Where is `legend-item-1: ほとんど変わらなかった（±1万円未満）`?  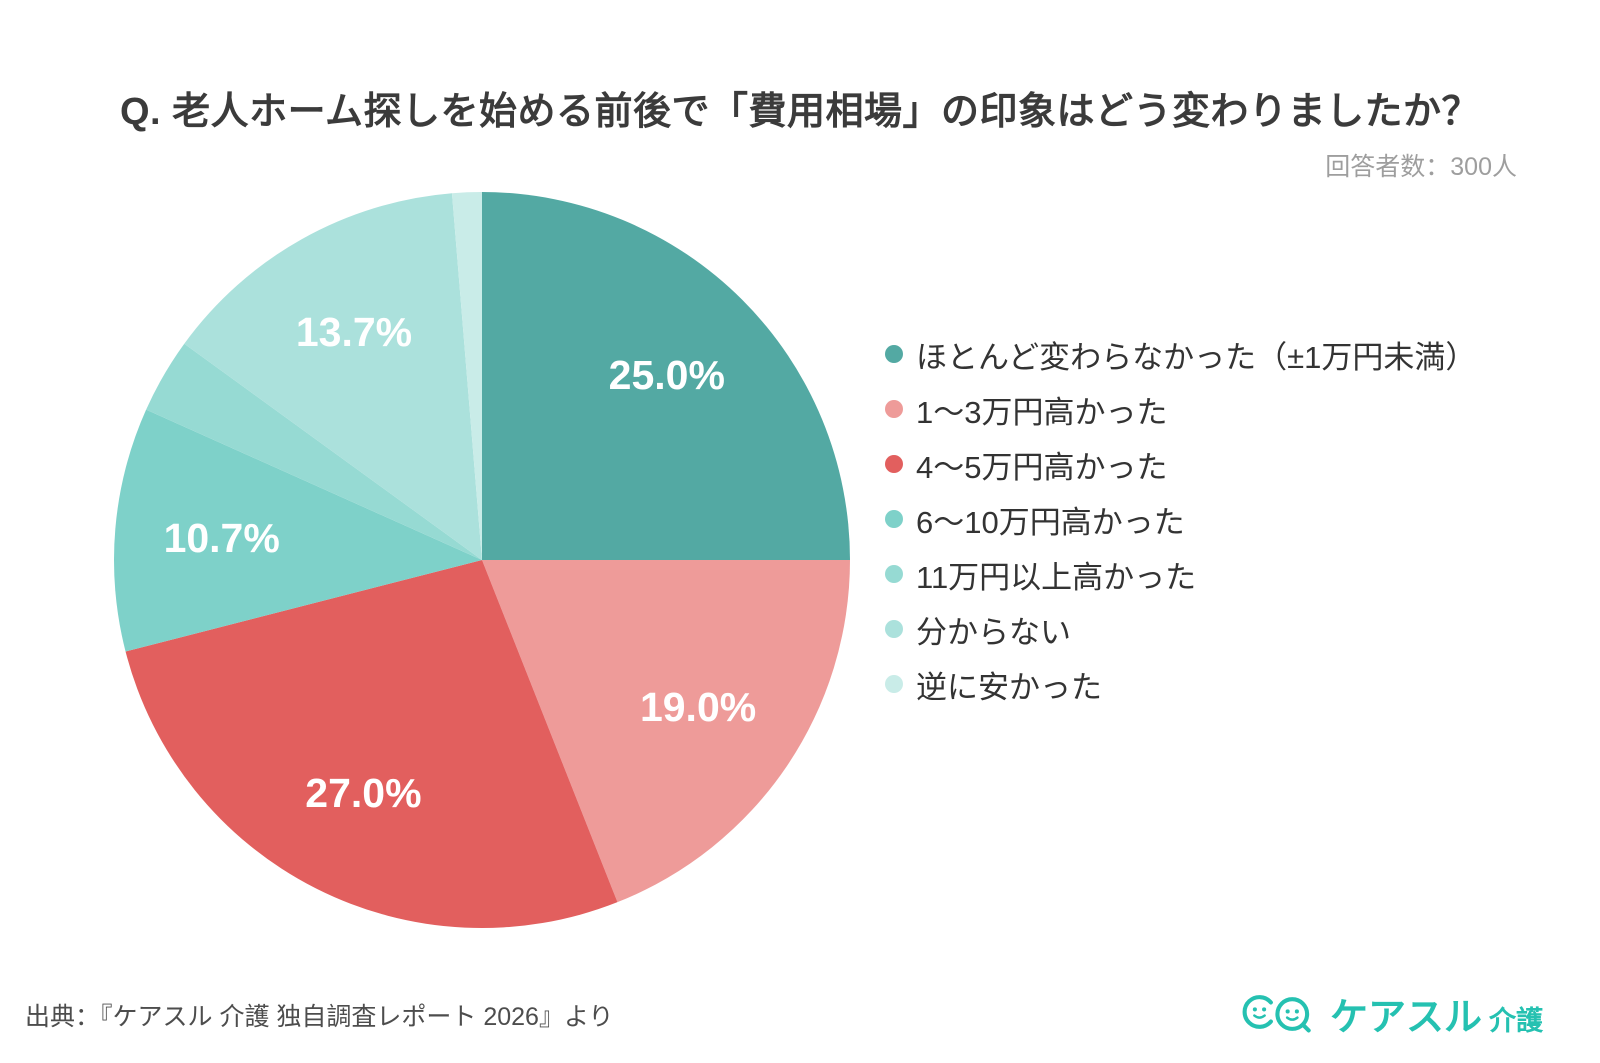
legend-item-1: ほとんど変わらなかった（±1万円未満） is located at coordinates (1180, 356).